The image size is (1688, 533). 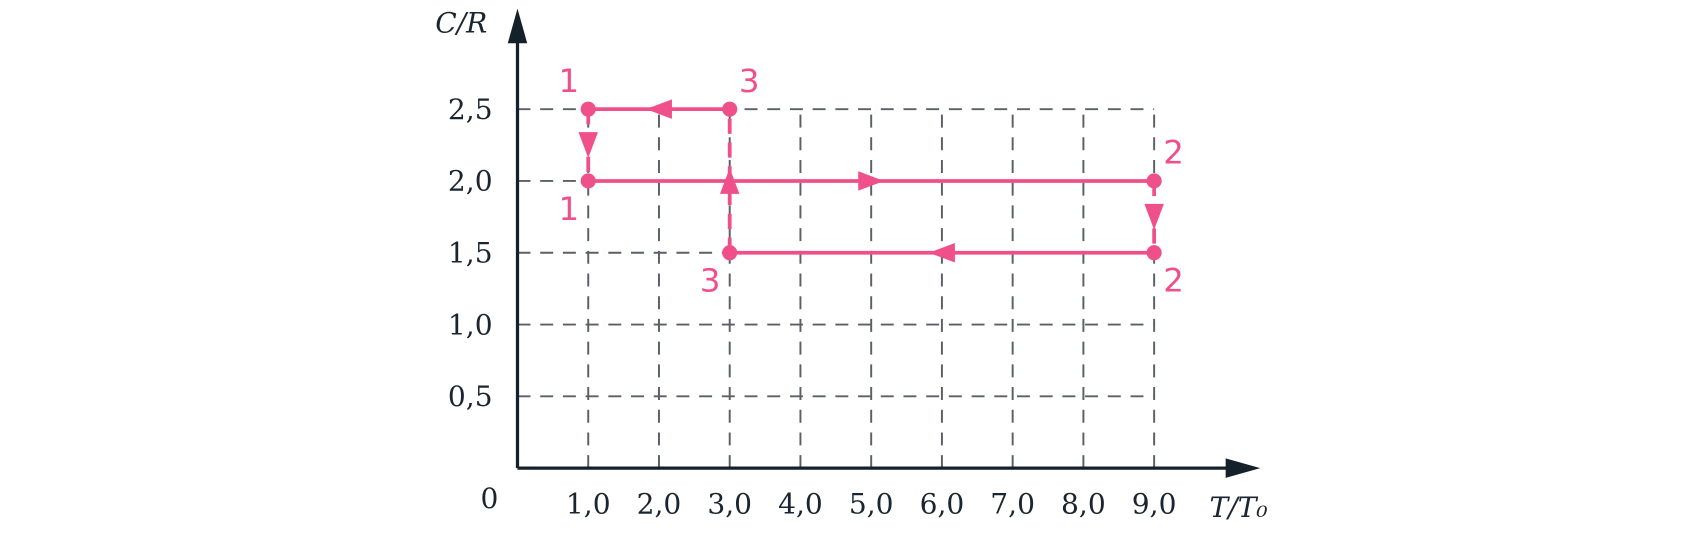 I want to click on x-tick-label: 7,0, so click(x=1012, y=504).